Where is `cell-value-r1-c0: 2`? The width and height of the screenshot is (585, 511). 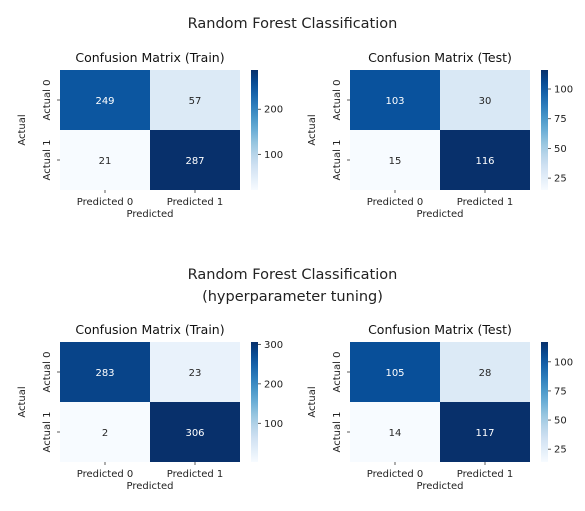 cell-value-r1-c0: 2 is located at coordinates (105, 433).